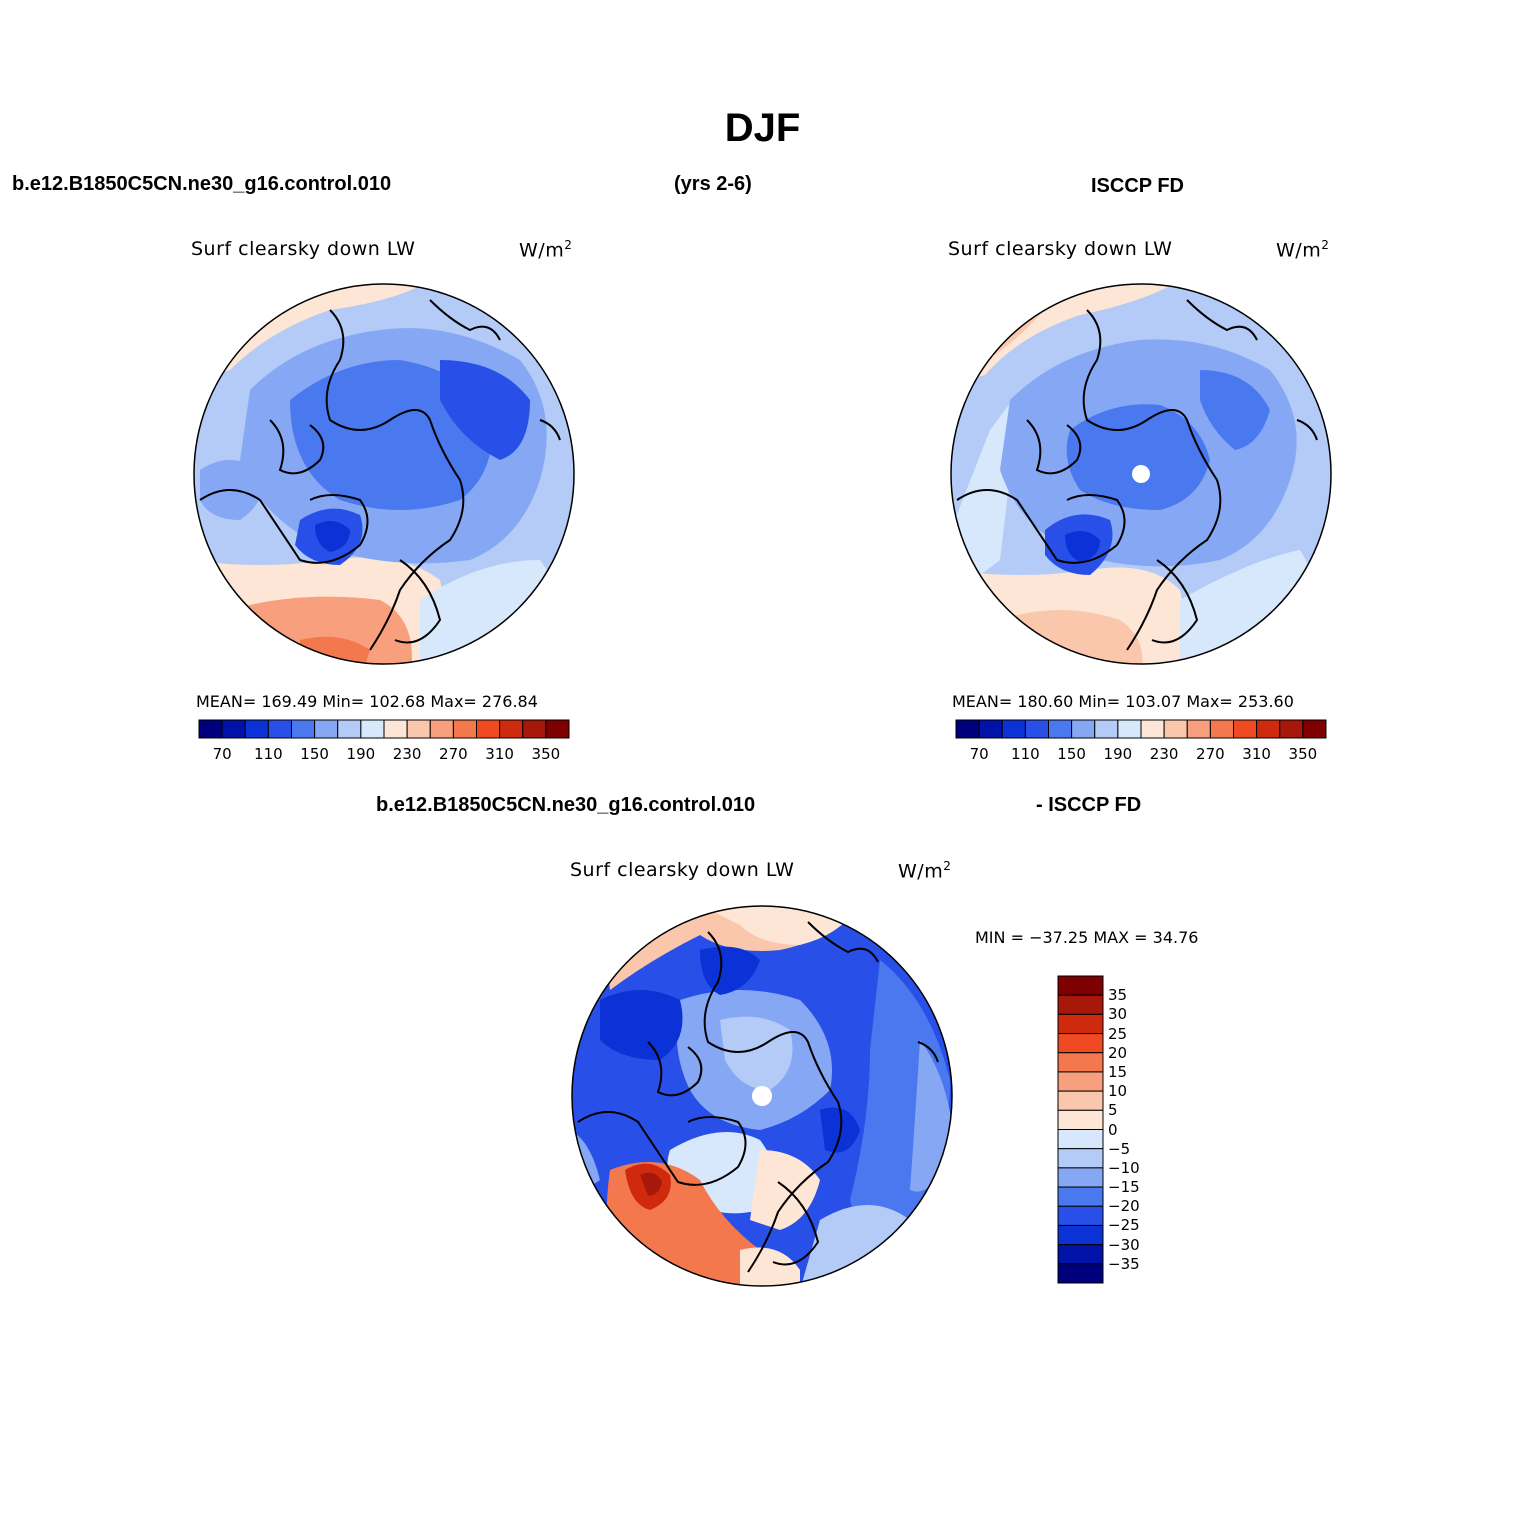 This screenshot has height=1525, width=1525. I want to click on model-variable-label: Surf clearsky down LW, so click(303, 249).